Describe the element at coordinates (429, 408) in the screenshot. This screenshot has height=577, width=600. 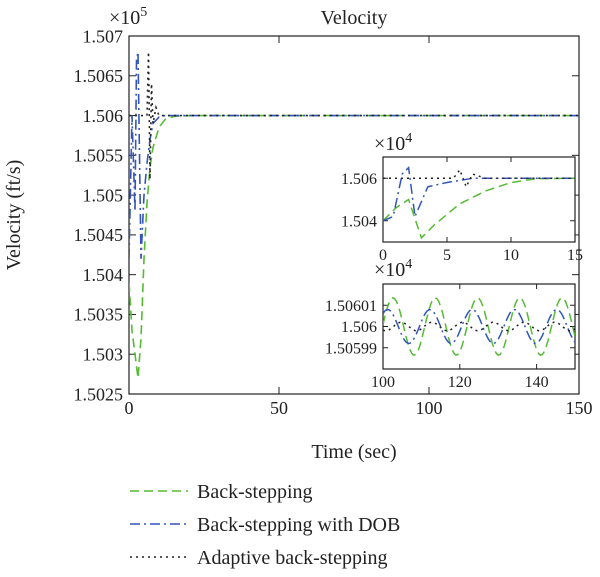
I see `main-x-tick-label: 100` at that location.